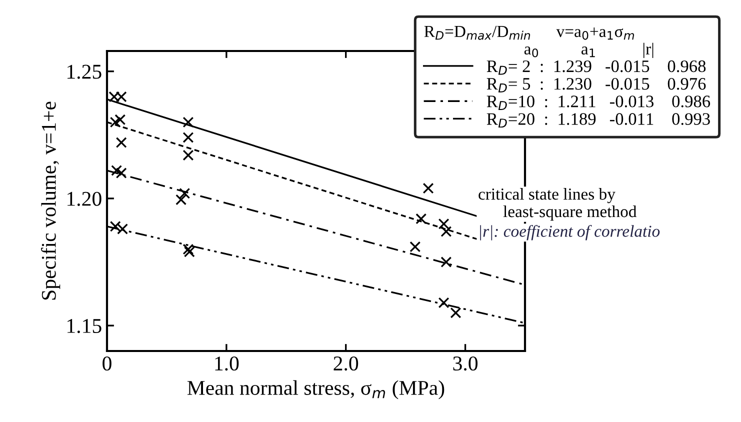 This screenshot has width=741, height=422. Describe the element at coordinates (85, 199) in the screenshot. I see `y-tick-label: 1.20` at that location.